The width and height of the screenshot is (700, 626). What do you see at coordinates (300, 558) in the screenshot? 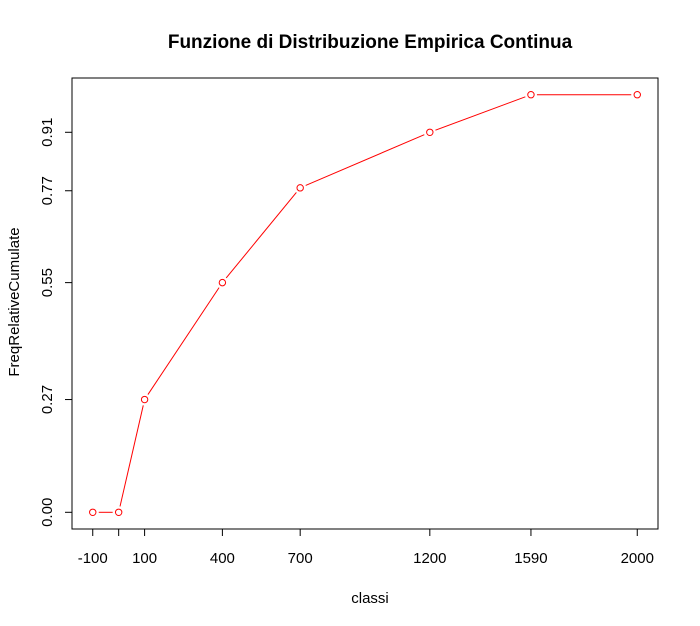
I see `x-tick-label: 700` at bounding box center [300, 558].